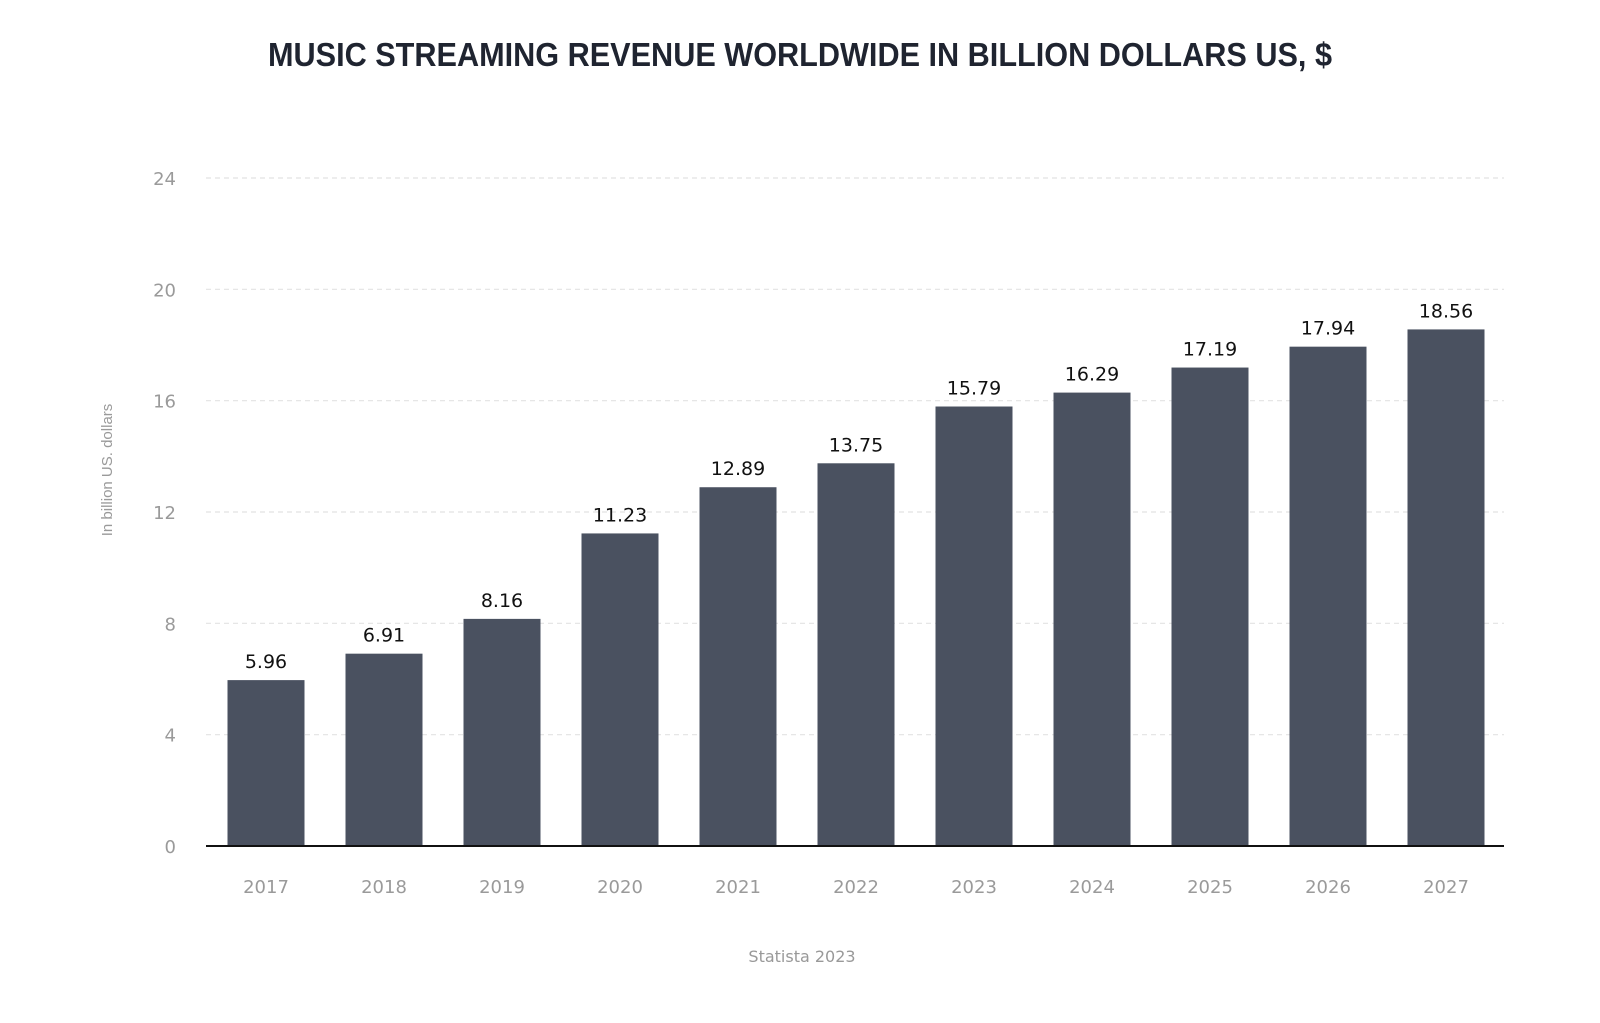  What do you see at coordinates (1092, 619) in the screenshot?
I see `bar-2024` at bounding box center [1092, 619].